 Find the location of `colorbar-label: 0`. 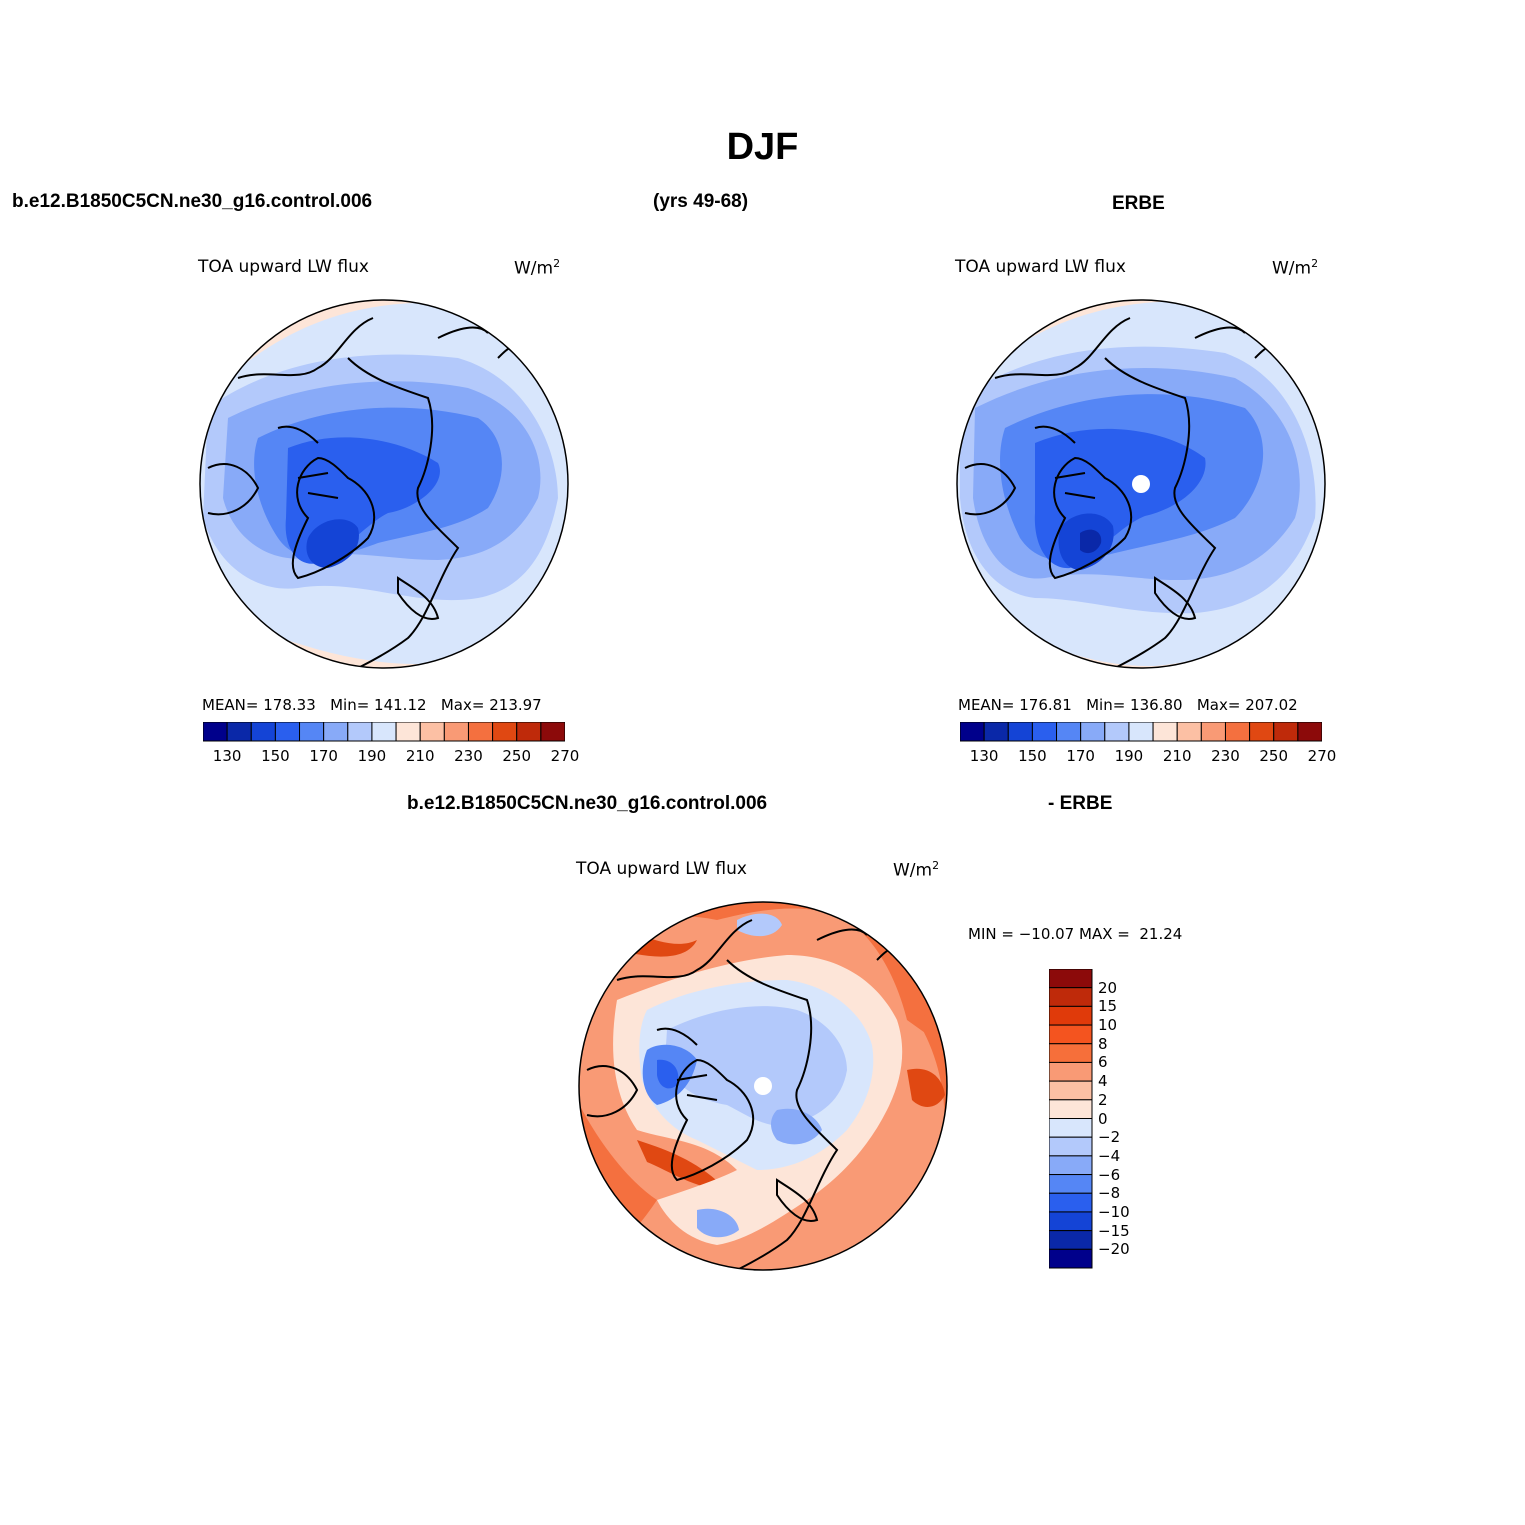

colorbar-label: 0 is located at coordinates (1103, 1118).